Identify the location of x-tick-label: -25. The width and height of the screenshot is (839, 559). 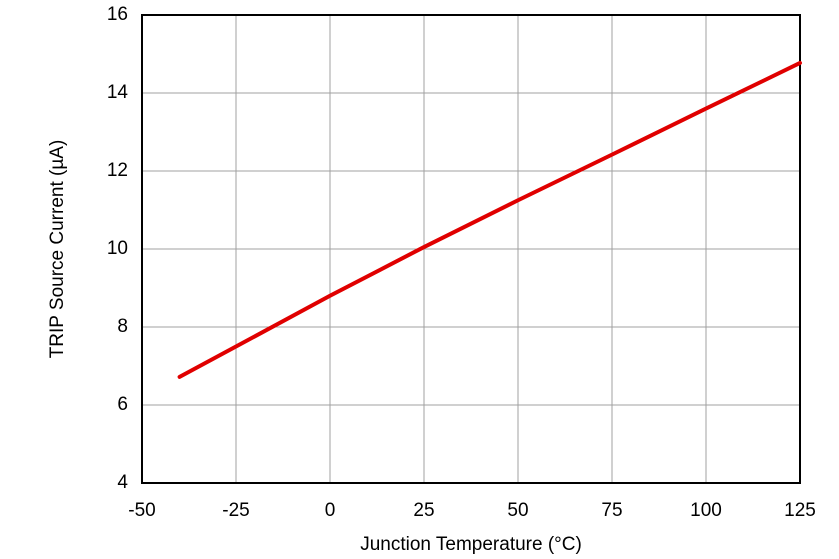
(235, 510).